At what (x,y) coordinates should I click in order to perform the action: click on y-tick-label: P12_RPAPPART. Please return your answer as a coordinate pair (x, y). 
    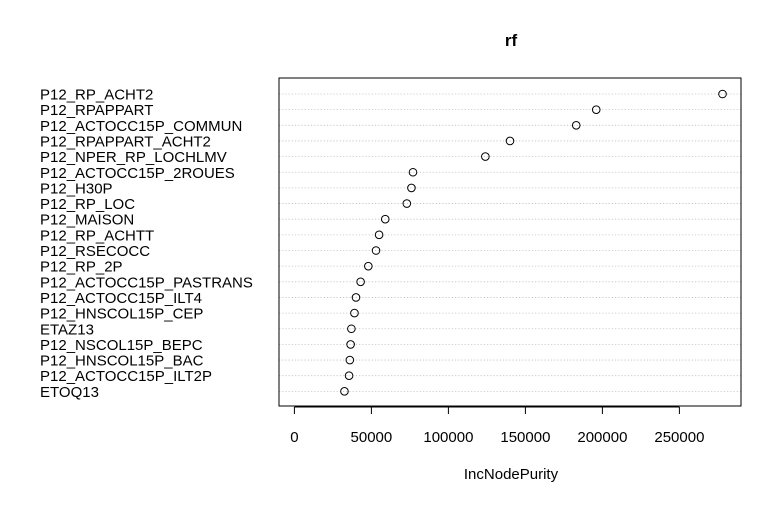
    Looking at the image, I should click on (96, 110).